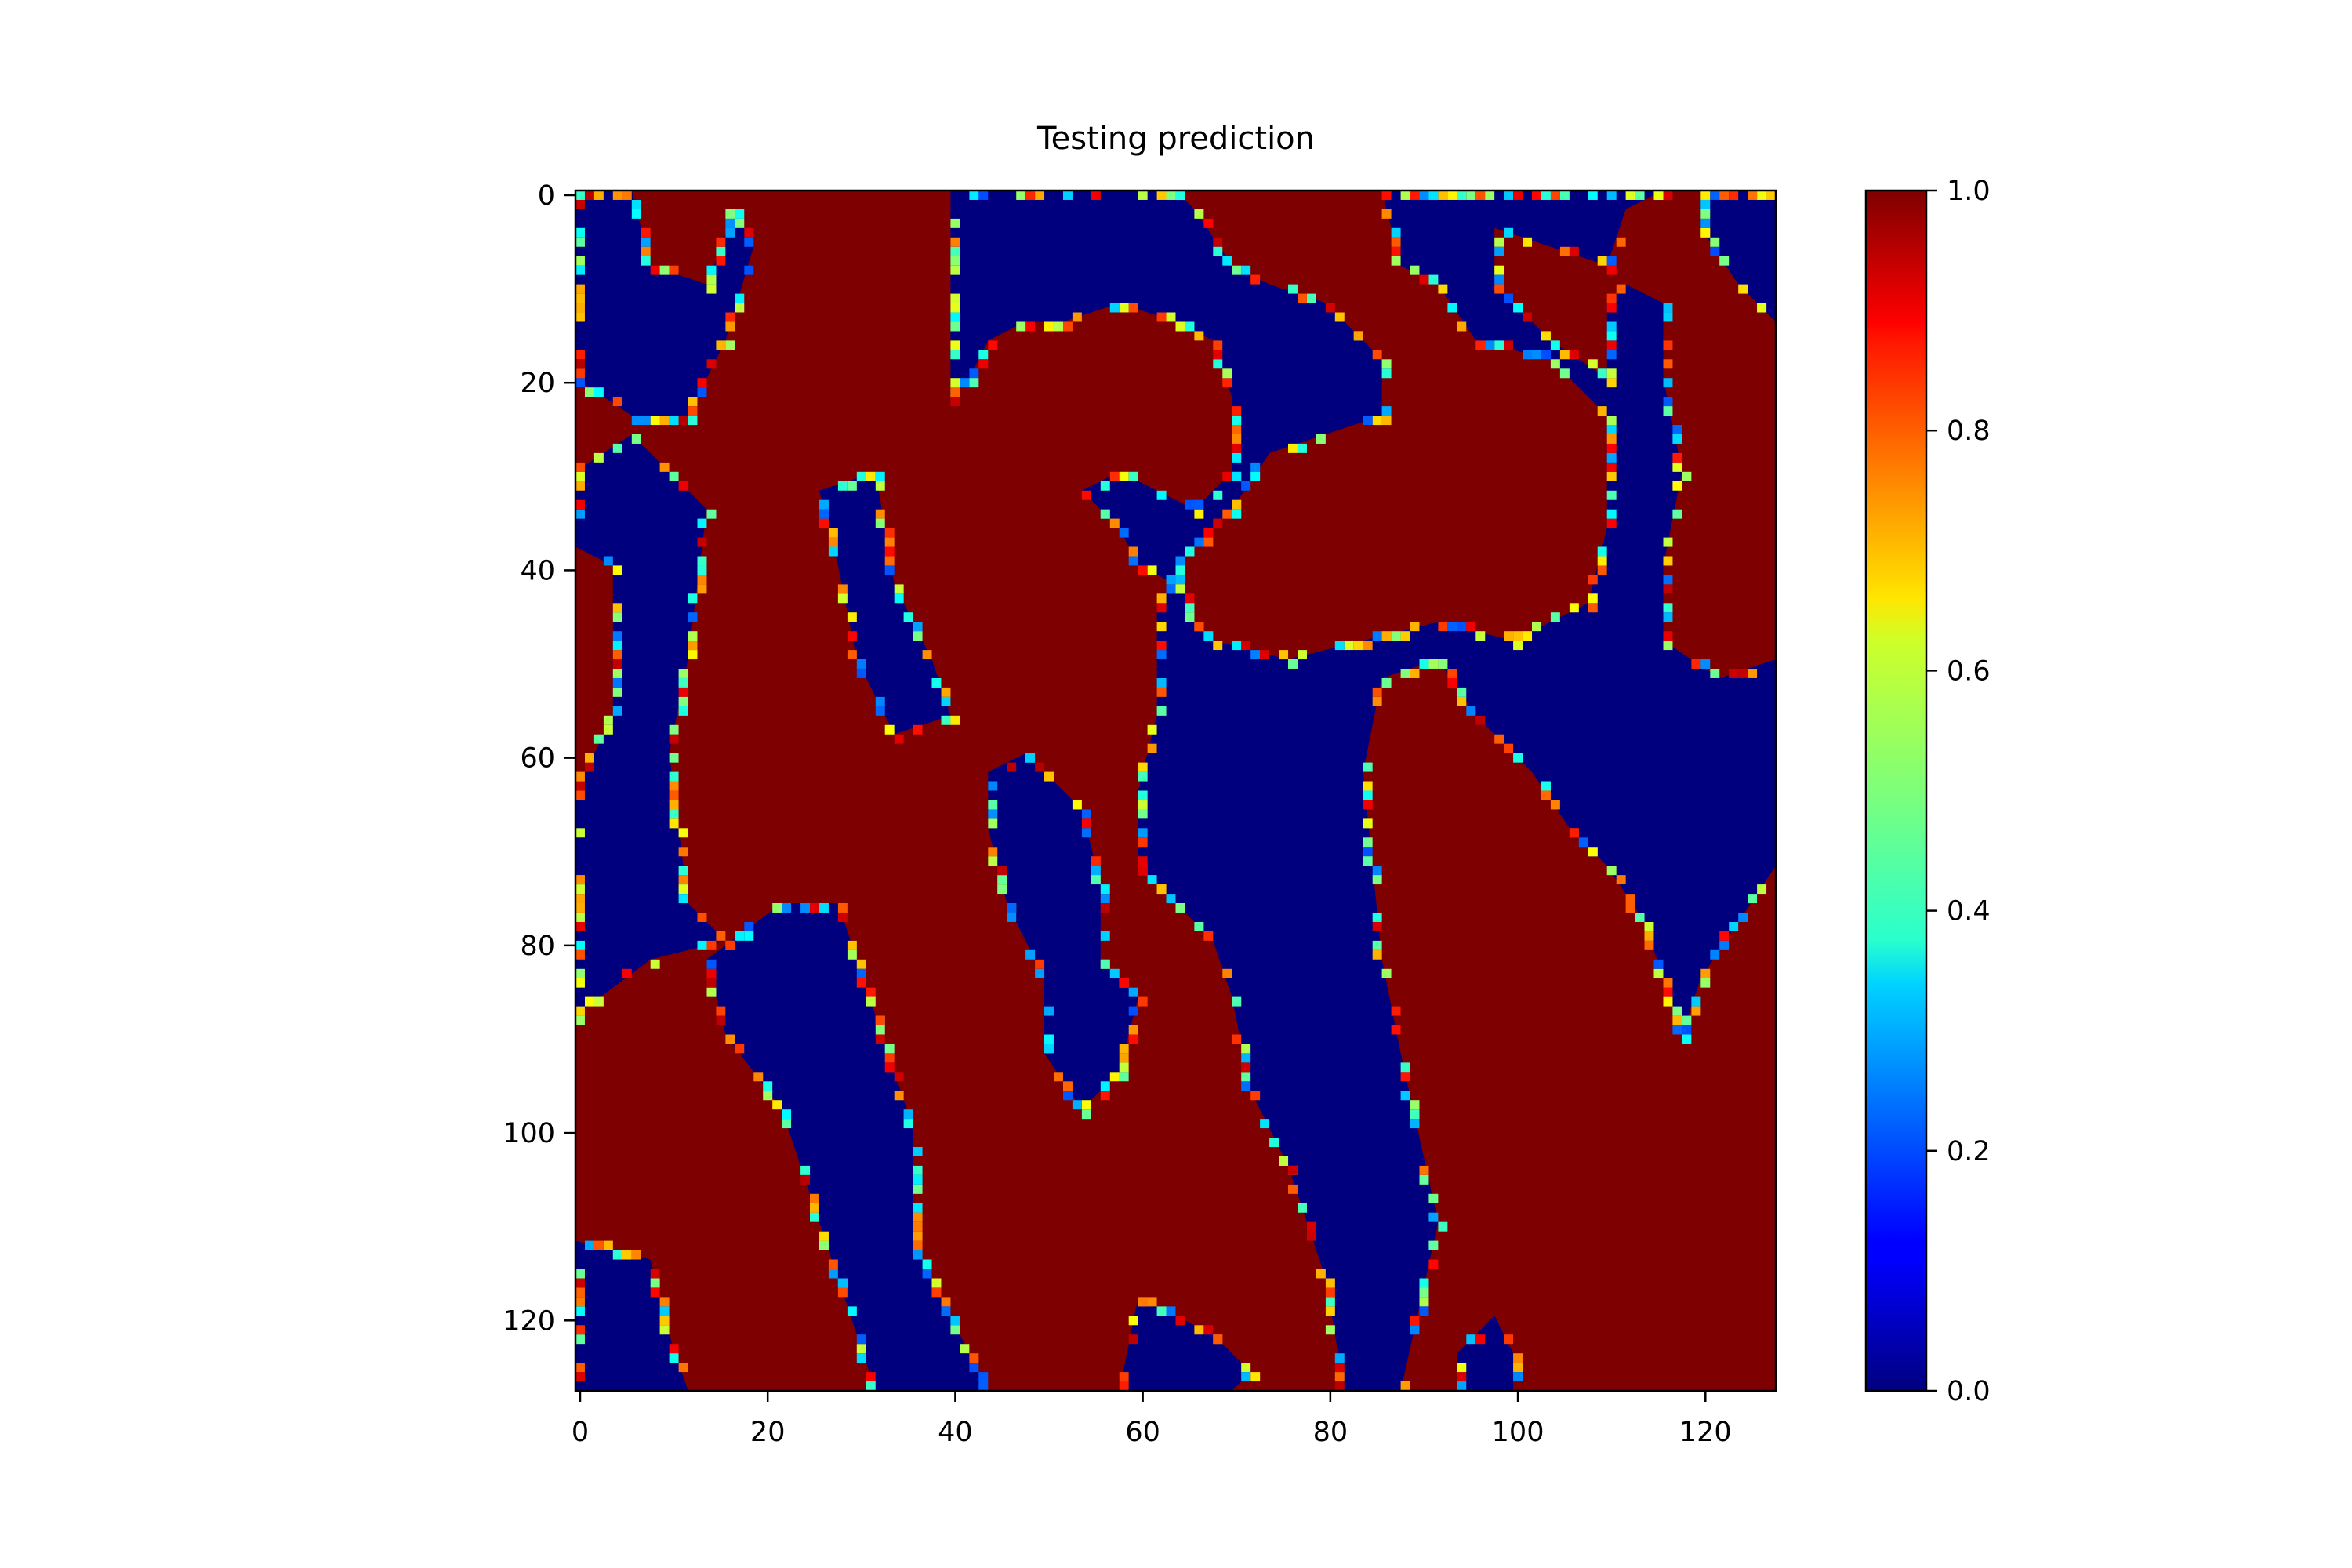 Image resolution: width=2352 pixels, height=1568 pixels. What do you see at coordinates (537, 946) in the screenshot?
I see `y-tick-label: 80` at bounding box center [537, 946].